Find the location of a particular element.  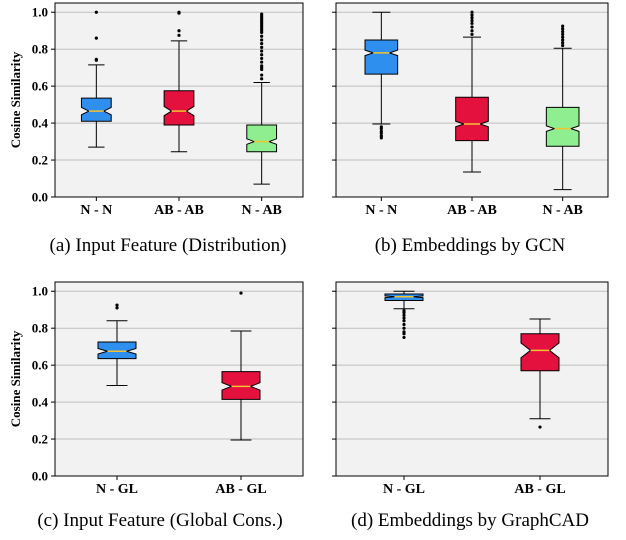

x-axis: N - GL AB - GL is located at coordinates (181, 486).